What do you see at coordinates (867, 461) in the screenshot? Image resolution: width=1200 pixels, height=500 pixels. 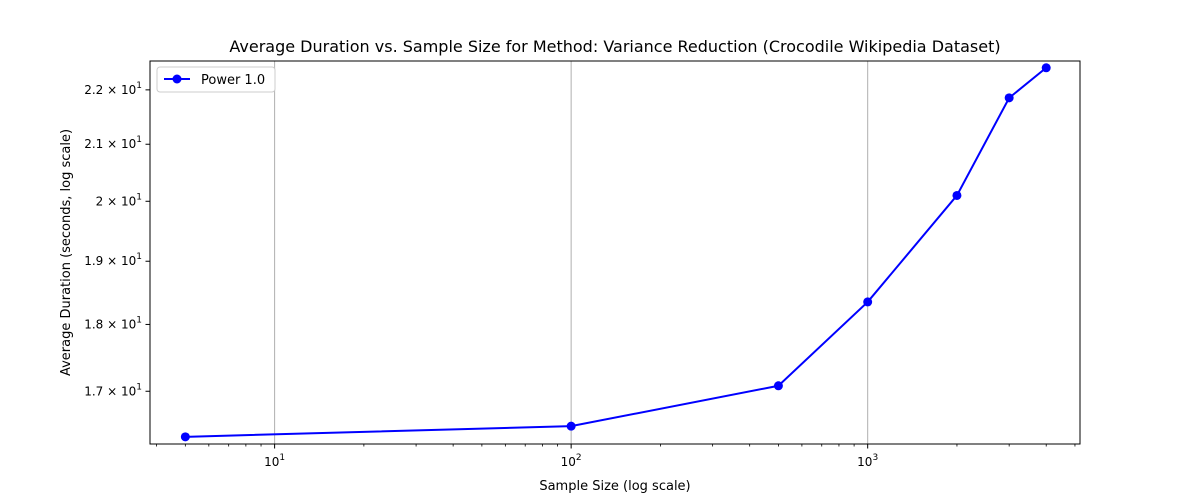 I see `x-tick-label: 10³` at bounding box center [867, 461].